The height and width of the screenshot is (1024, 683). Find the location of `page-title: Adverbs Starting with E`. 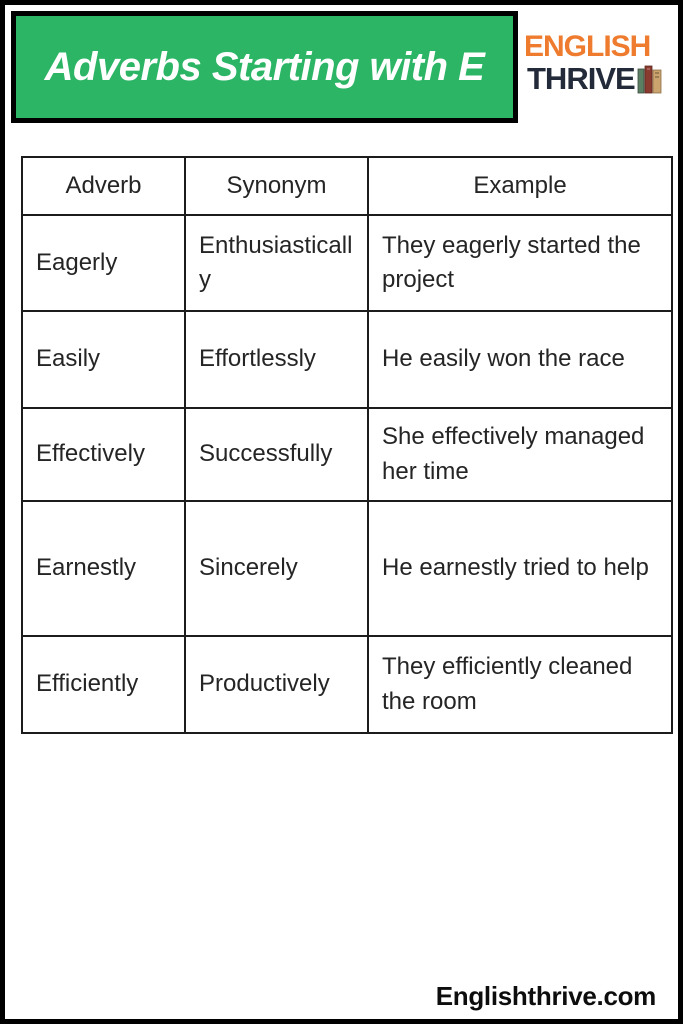

page-title: Adverbs Starting with E is located at coordinates (264, 66).